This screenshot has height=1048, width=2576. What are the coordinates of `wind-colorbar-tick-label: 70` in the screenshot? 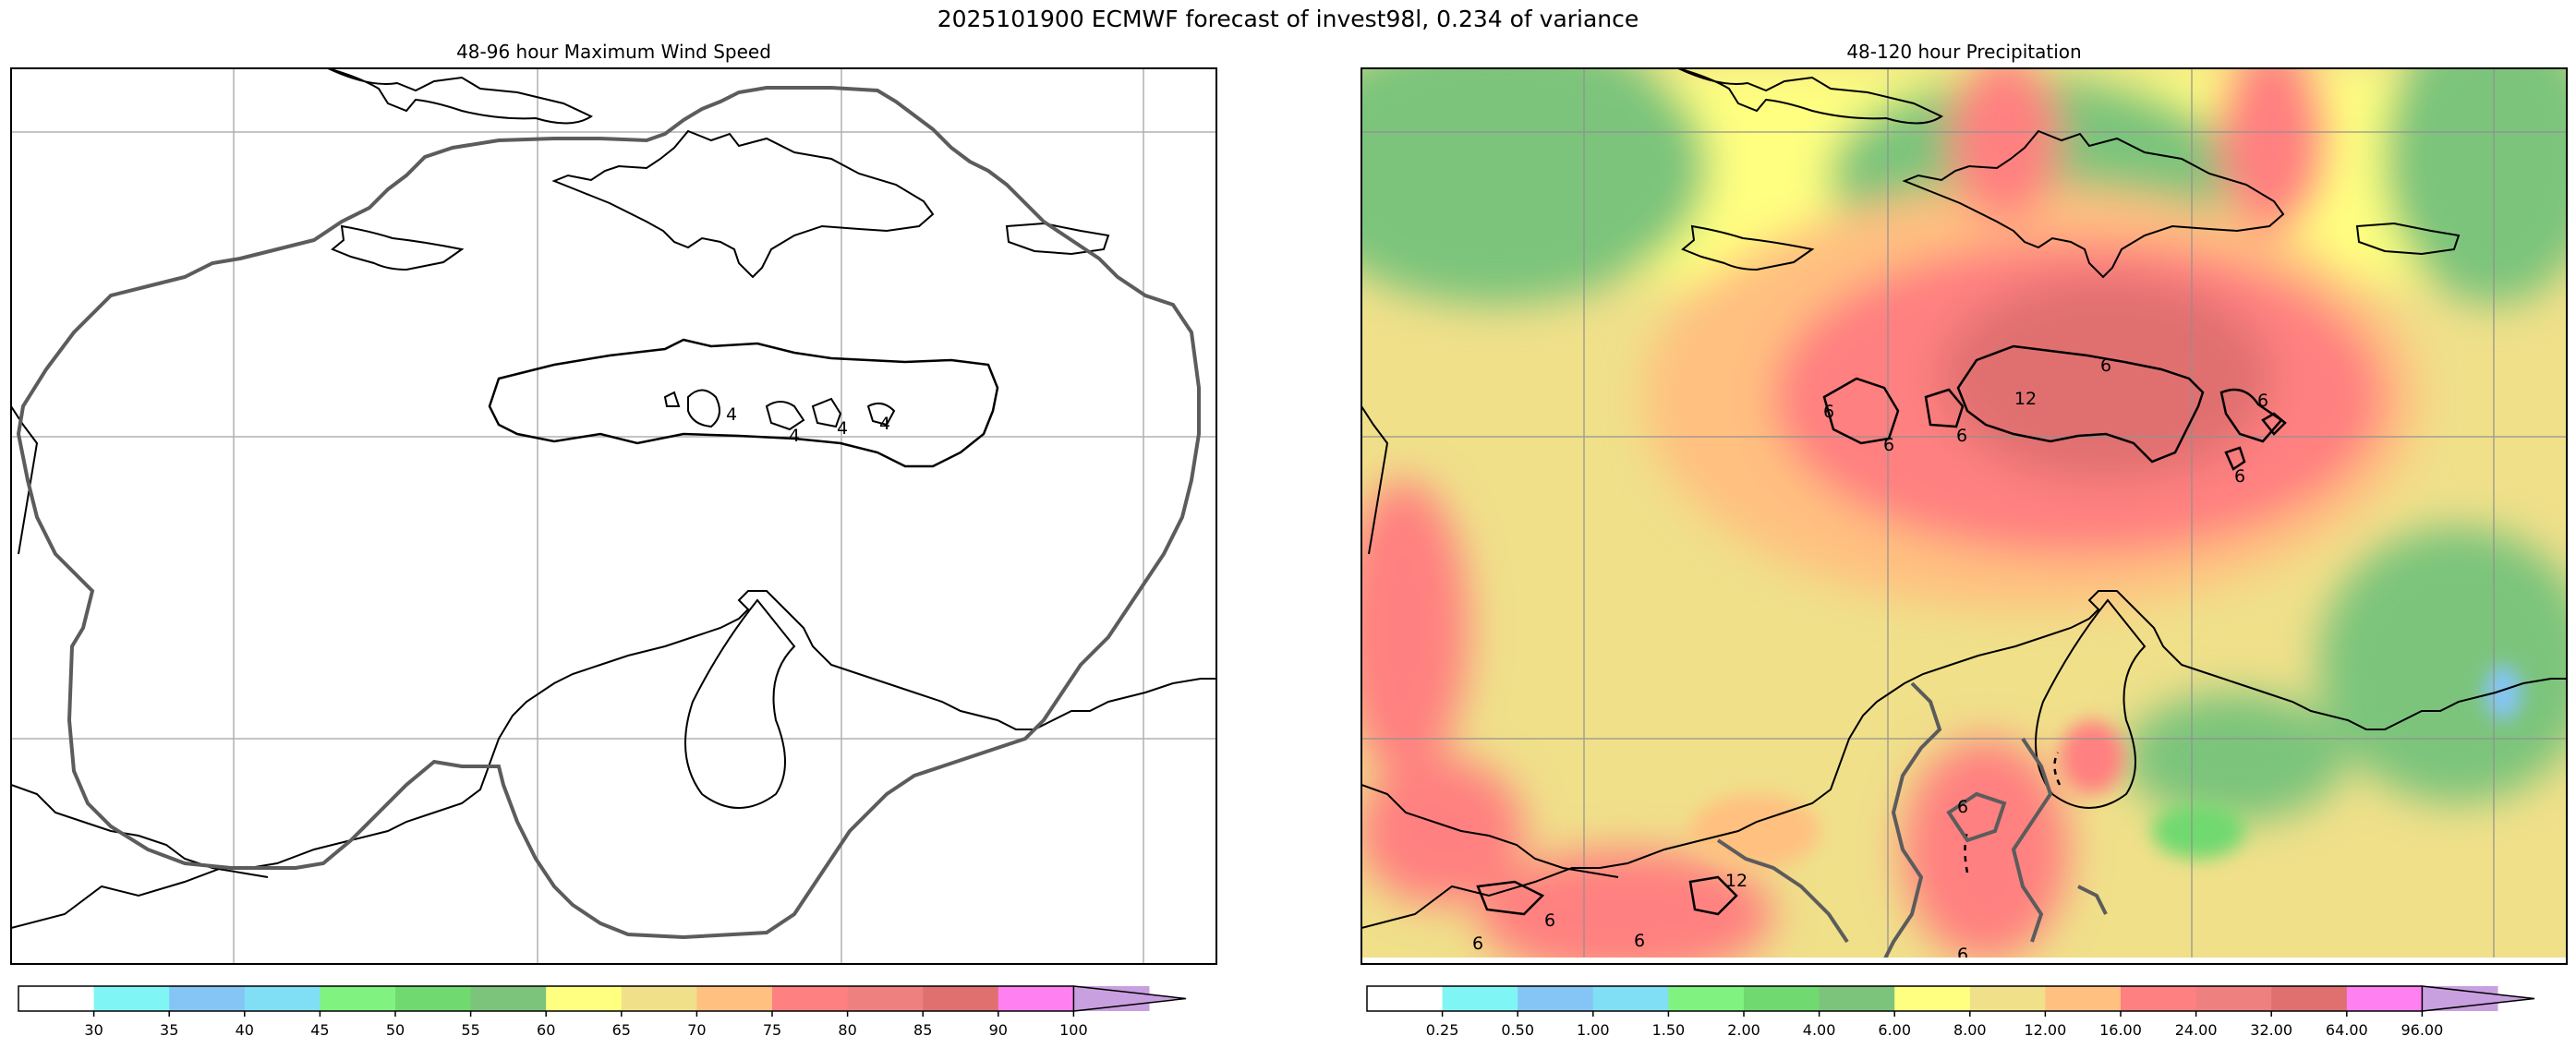 It's located at (696, 1030).